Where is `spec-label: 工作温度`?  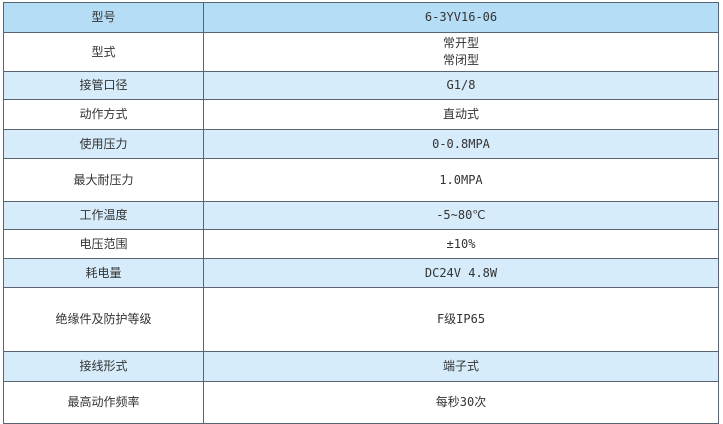 spec-label: 工作温度 is located at coordinates (103, 215).